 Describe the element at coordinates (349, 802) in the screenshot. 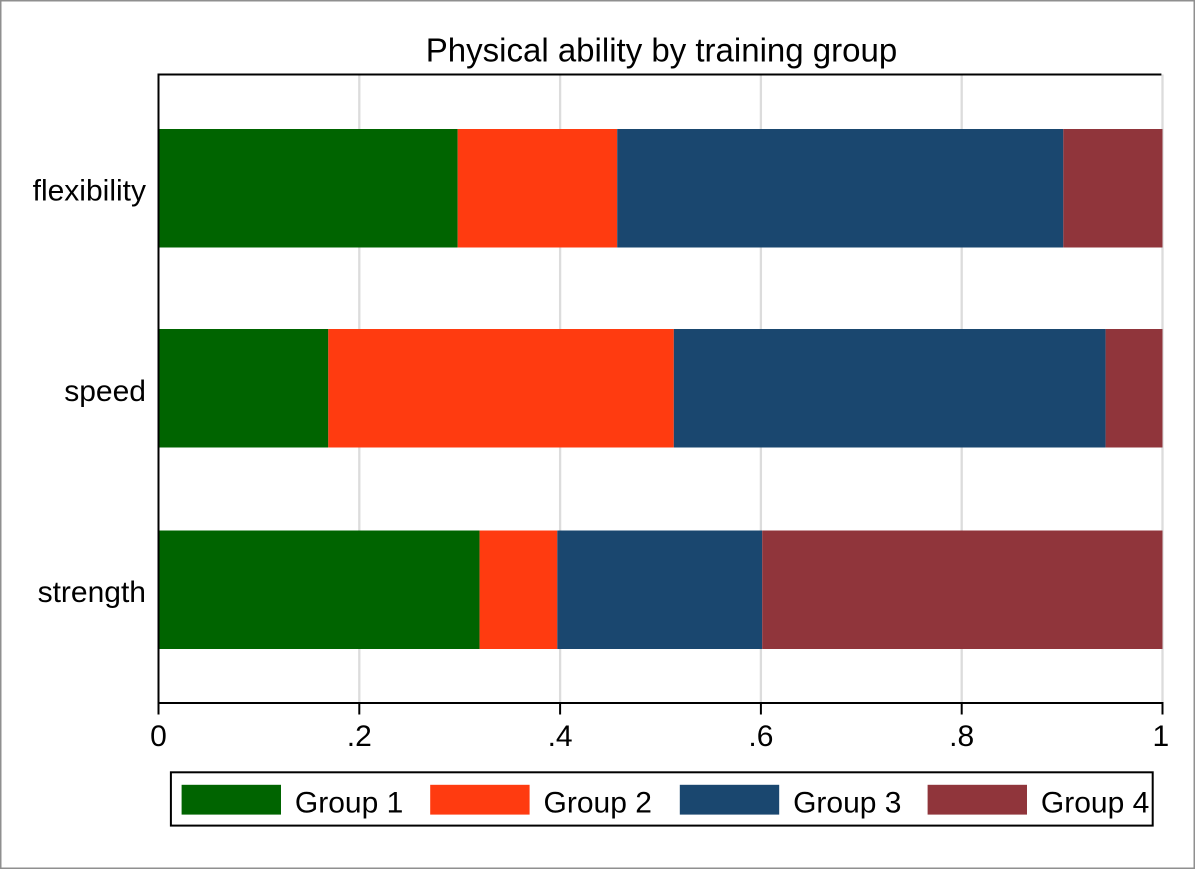

I see `svg-text: Group 1` at that location.